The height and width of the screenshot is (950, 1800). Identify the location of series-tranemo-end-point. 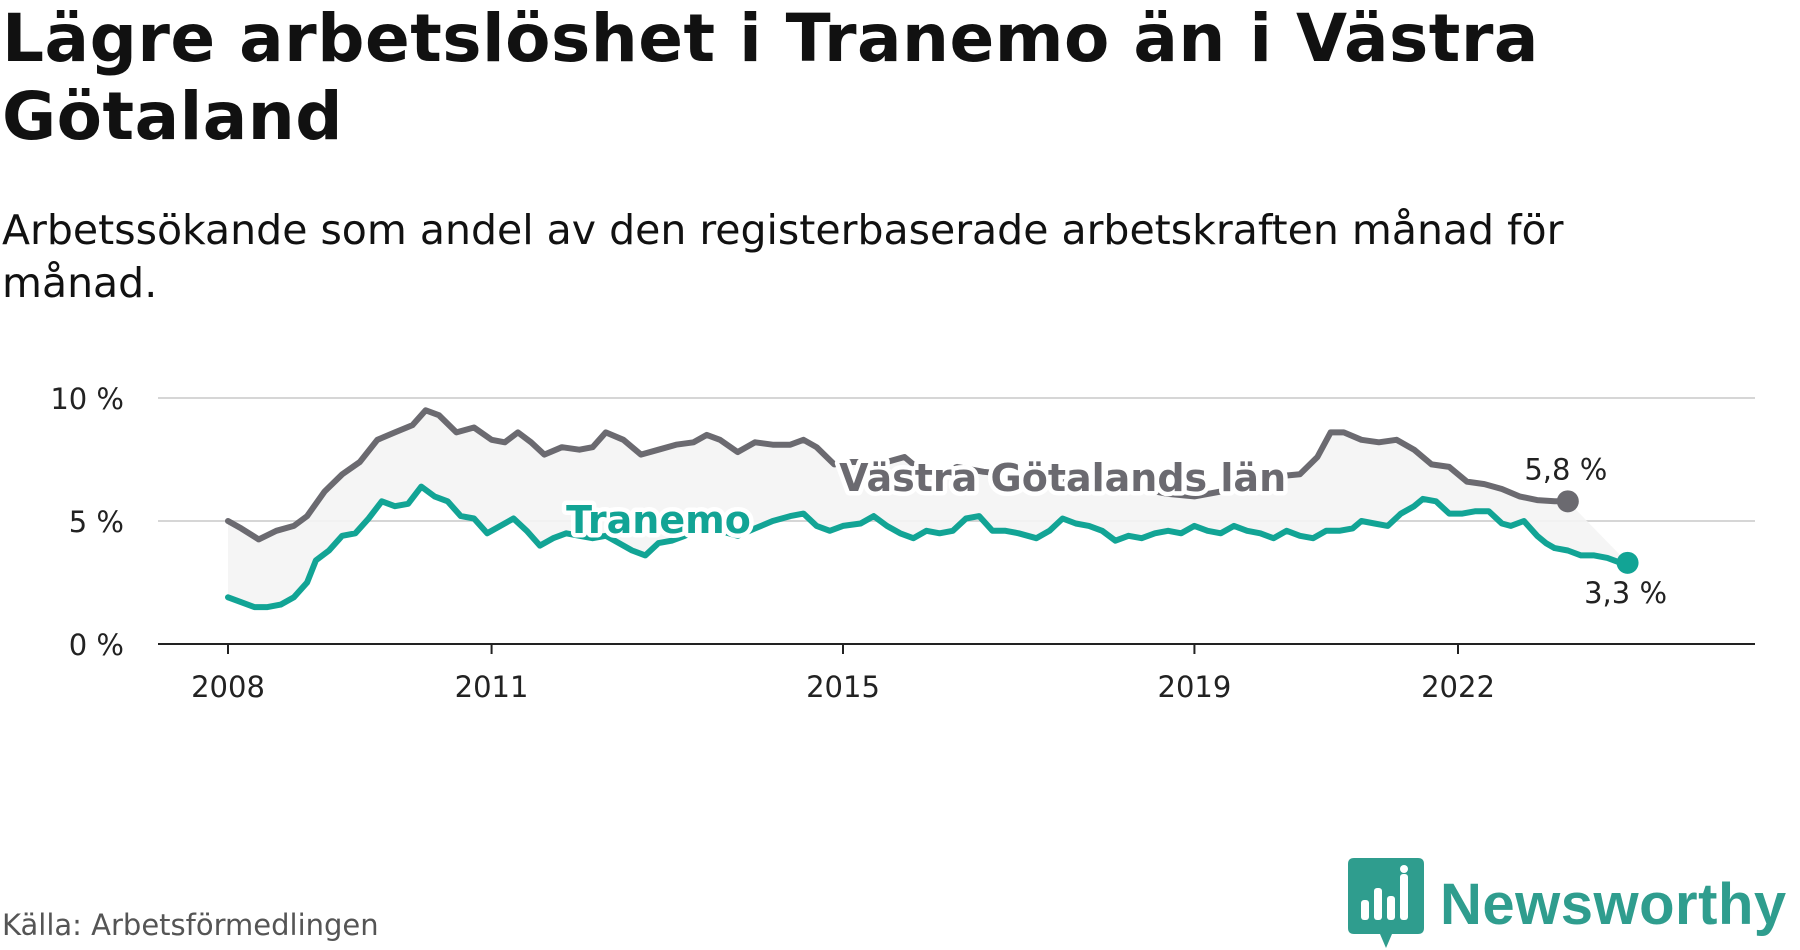
(1627, 562).